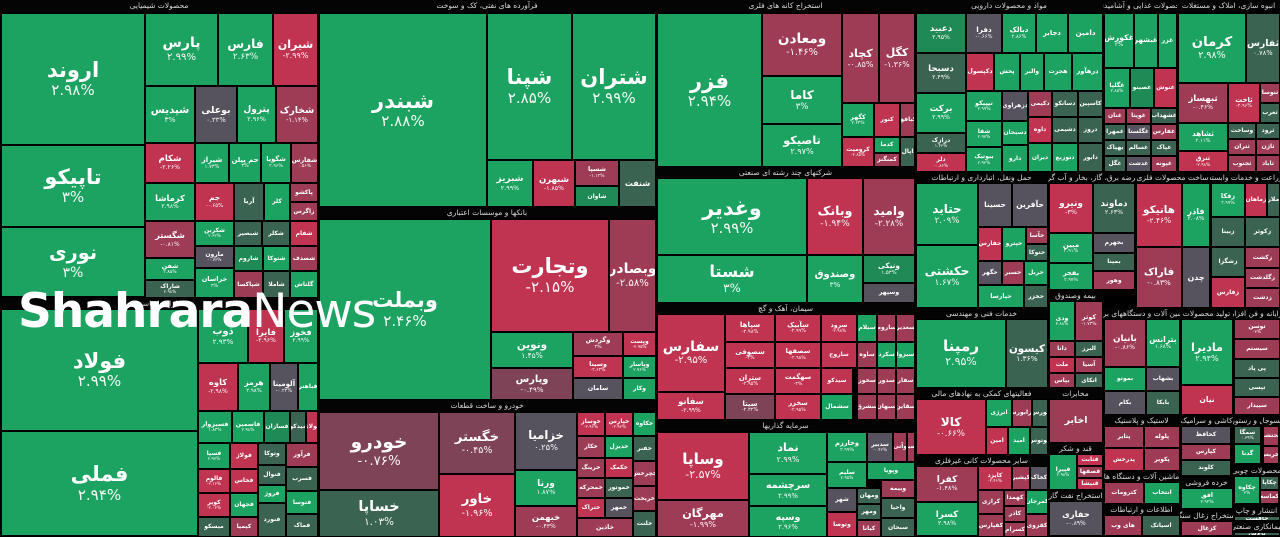  I want to click on stock-change: -۰.۶۶%, so click(951, 433).